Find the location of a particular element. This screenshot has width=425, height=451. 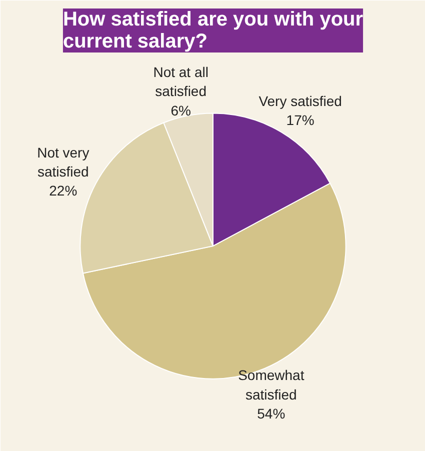

slice-label: Not at all satisfied is located at coordinates (180, 82).